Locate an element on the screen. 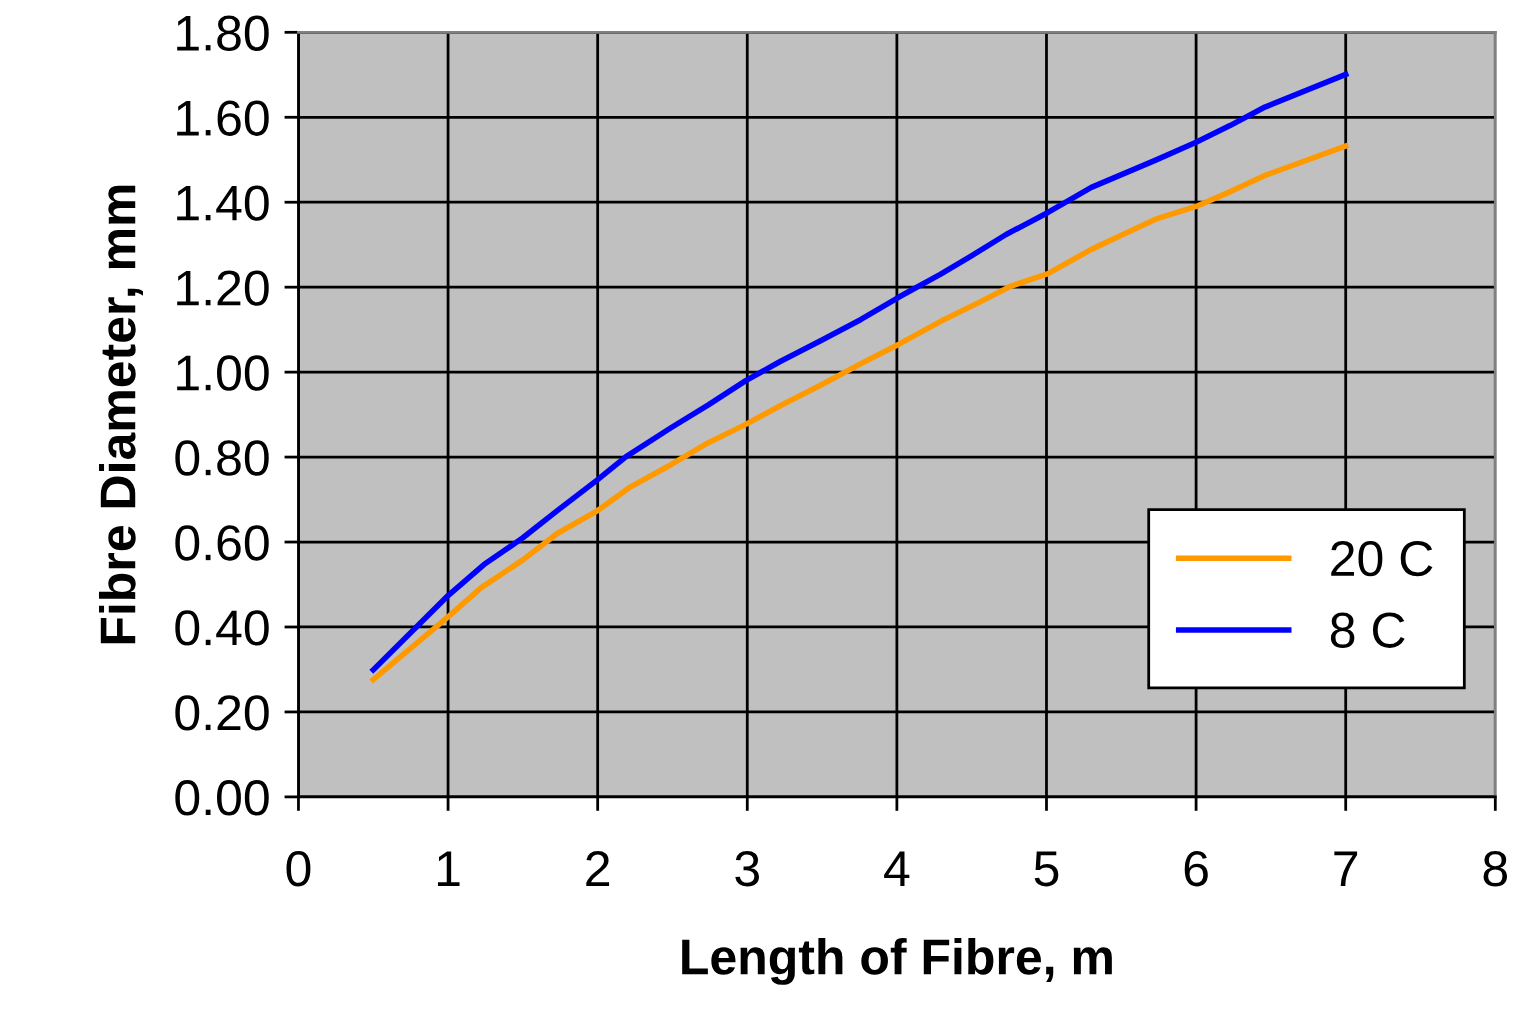  y-tick-label: 0.60 is located at coordinates (222, 543).